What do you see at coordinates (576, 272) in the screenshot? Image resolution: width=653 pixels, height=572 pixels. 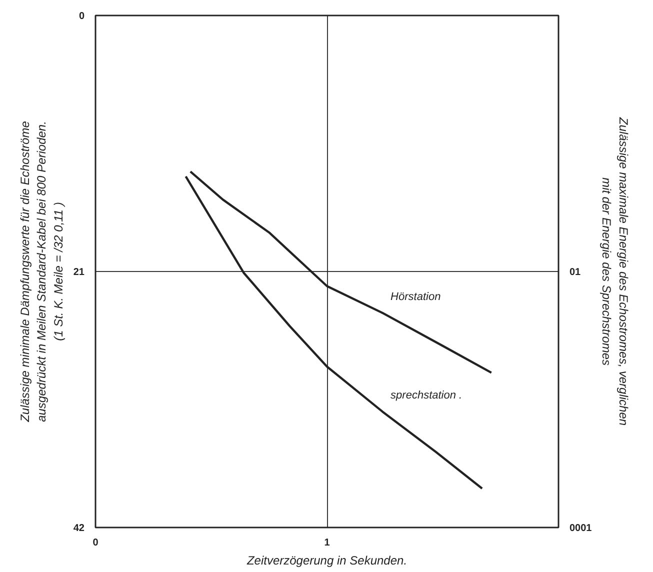 I see `text: 01` at bounding box center [576, 272].